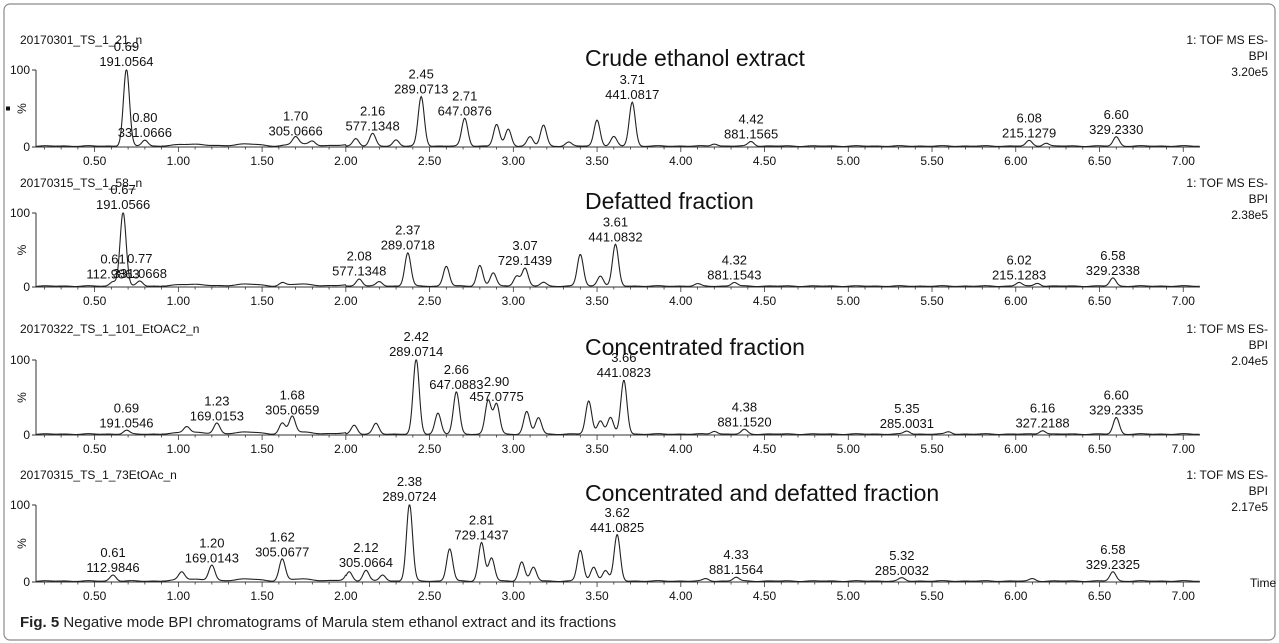  I want to click on panel-title: Defatted fraction, so click(669, 201).